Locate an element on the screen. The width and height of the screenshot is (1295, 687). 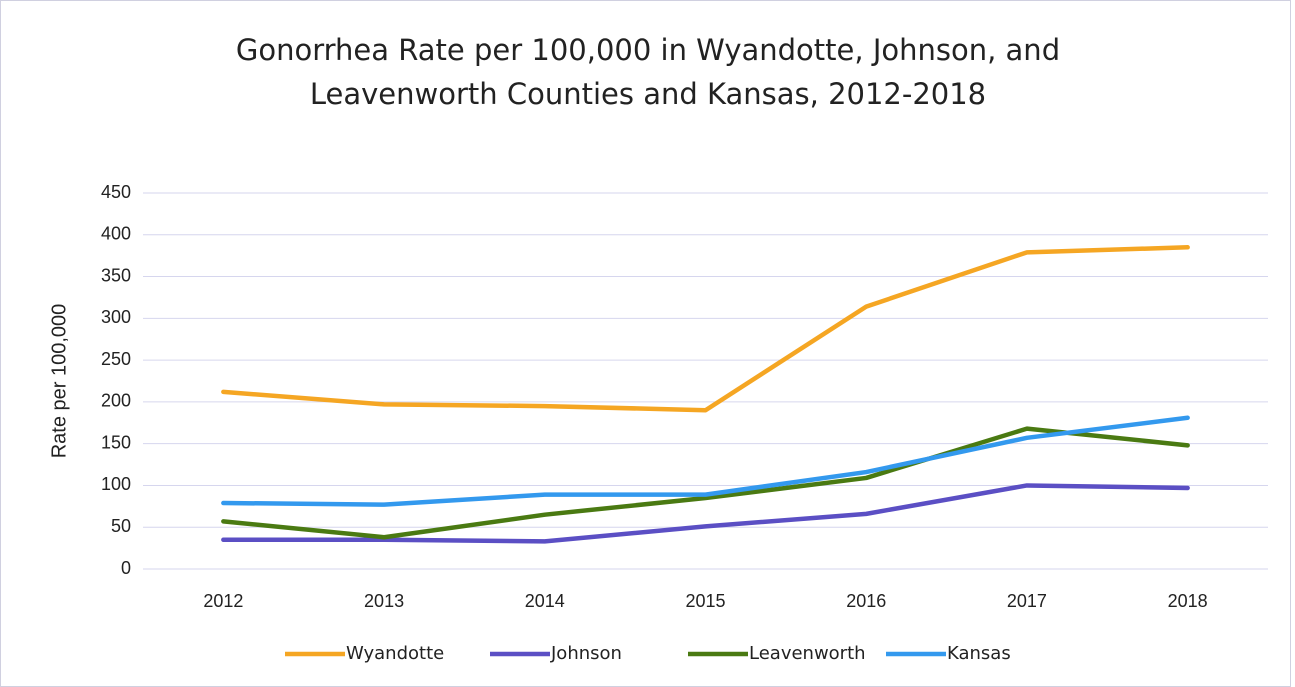
y-tick-label: 350 is located at coordinates (116, 275).